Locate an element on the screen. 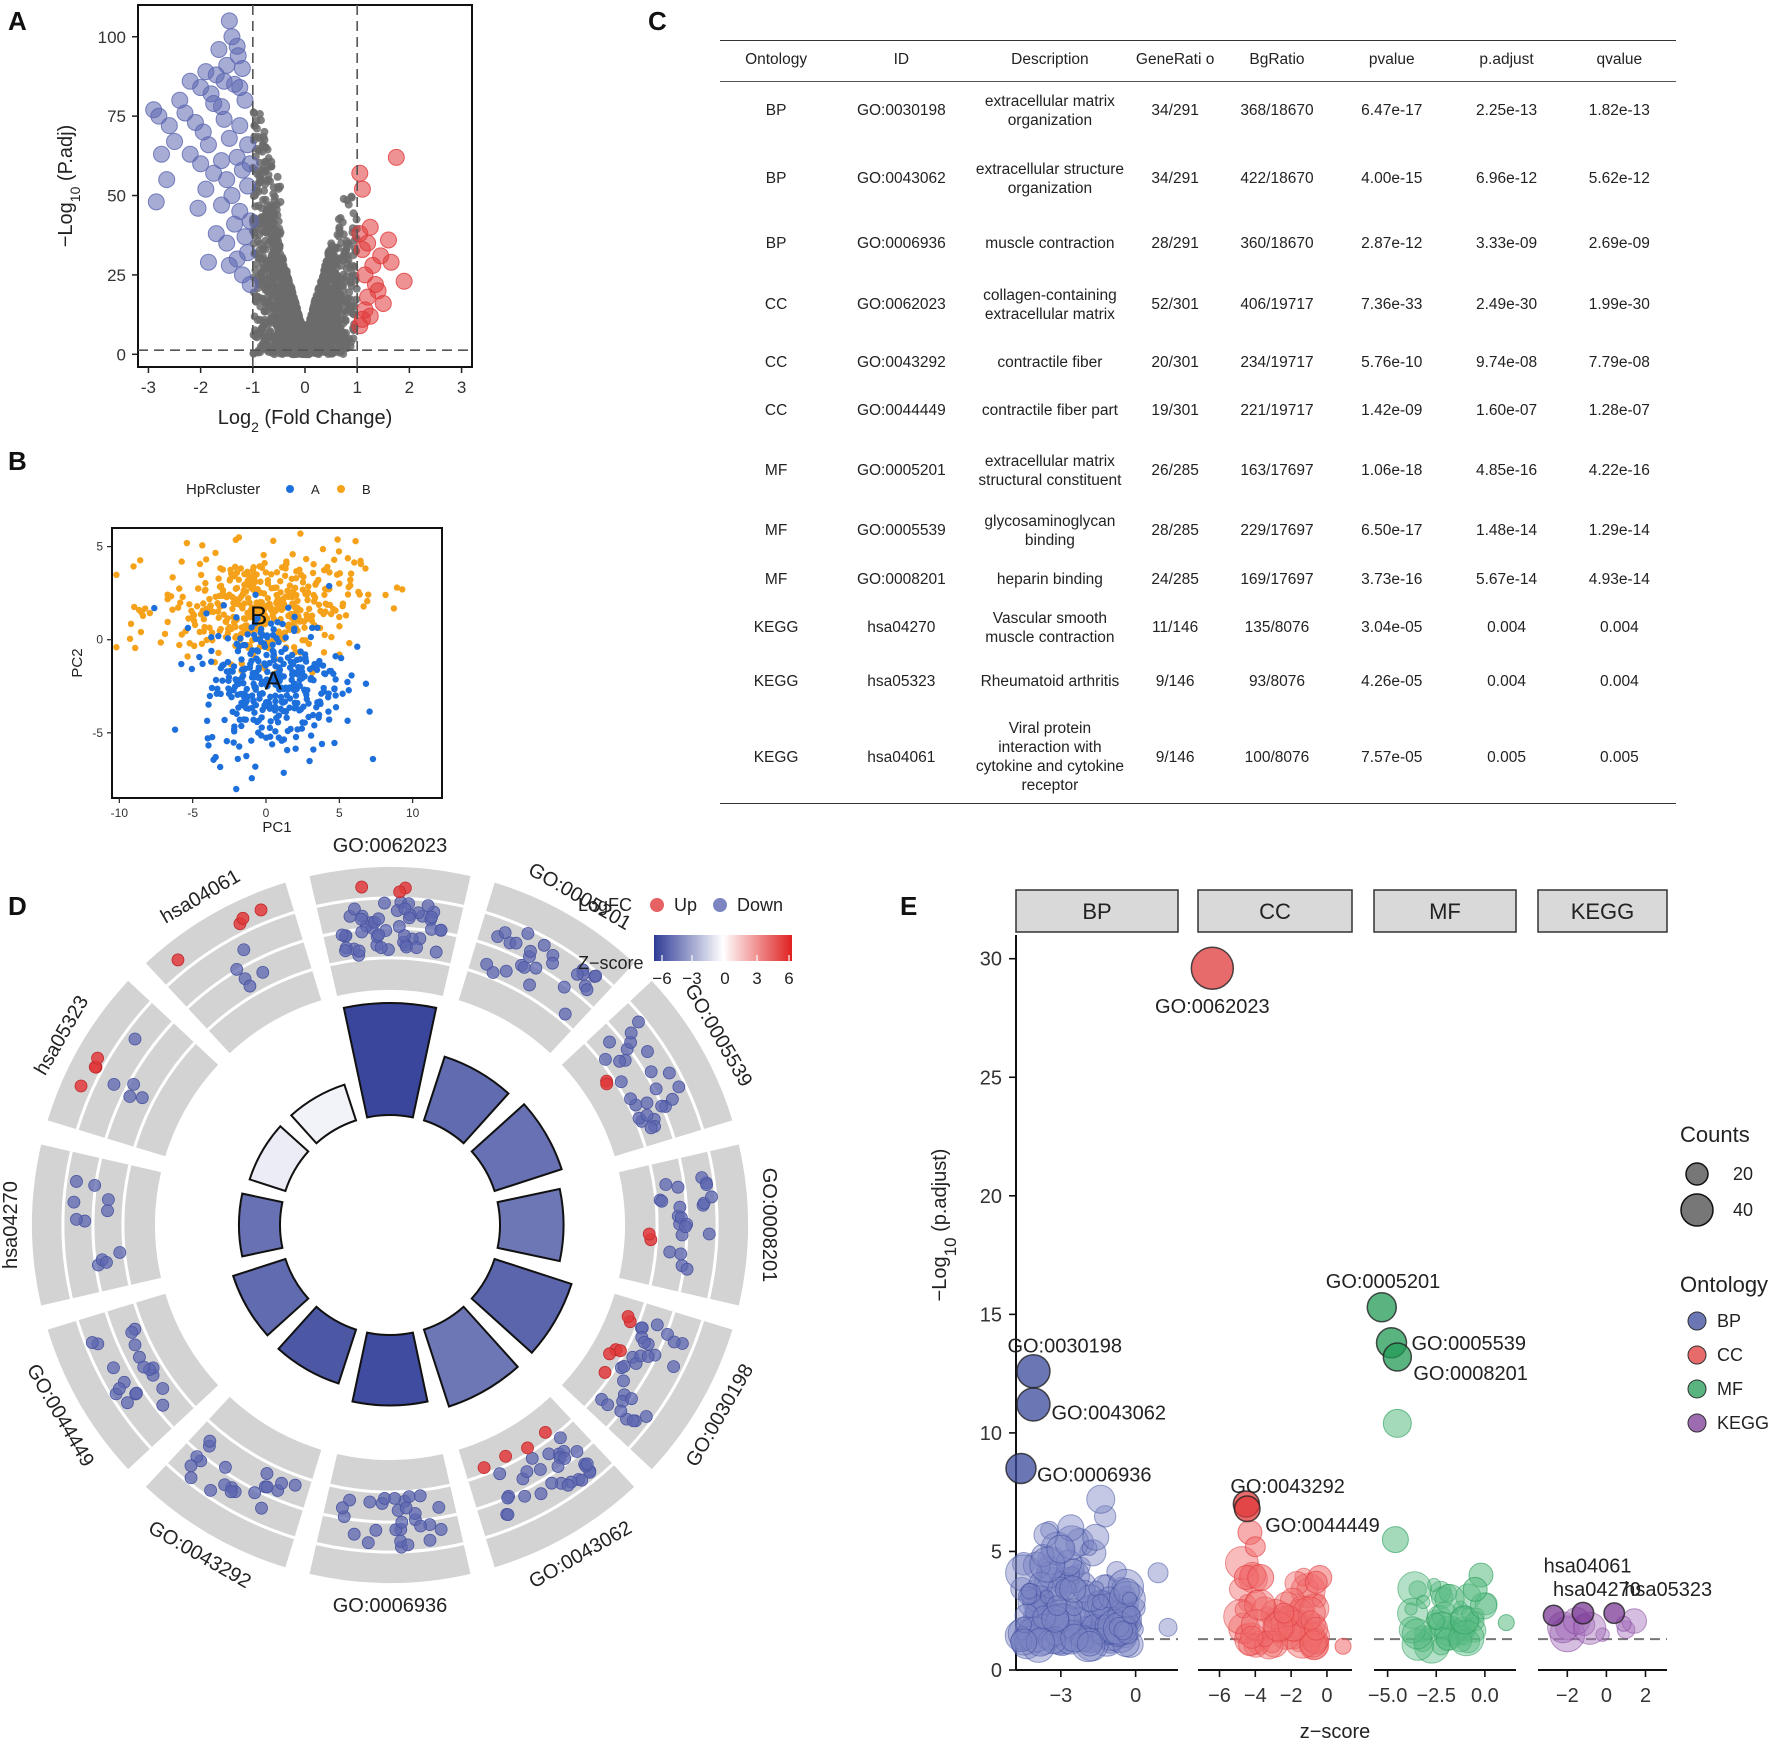  volcano-xtick-label: 2 is located at coordinates (409, 387).